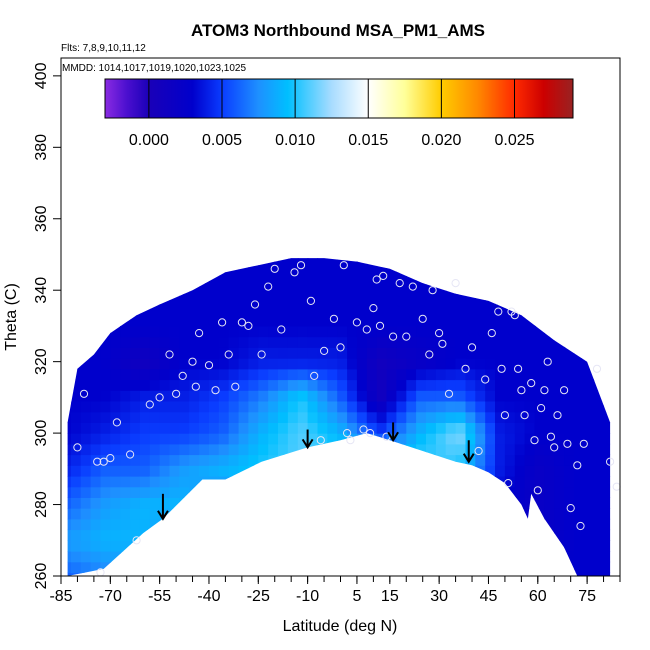  What do you see at coordinates (295, 140) in the screenshot?
I see `colorbar-tick-label: 0.010` at bounding box center [295, 140].